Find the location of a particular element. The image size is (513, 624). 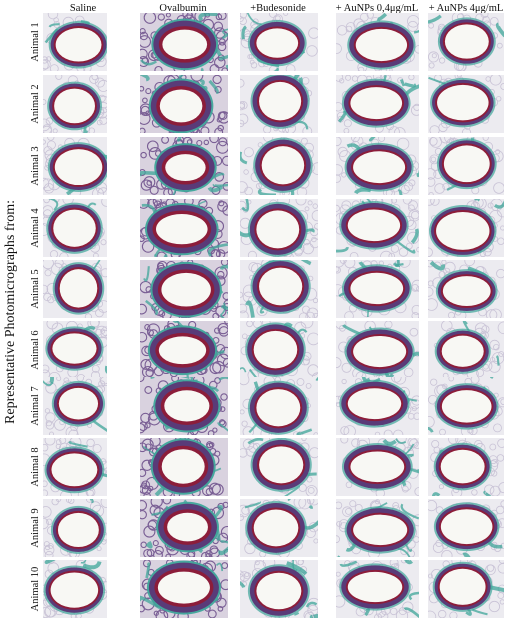

row-label-animal-5: Animal 5 is located at coordinates (35, 289).